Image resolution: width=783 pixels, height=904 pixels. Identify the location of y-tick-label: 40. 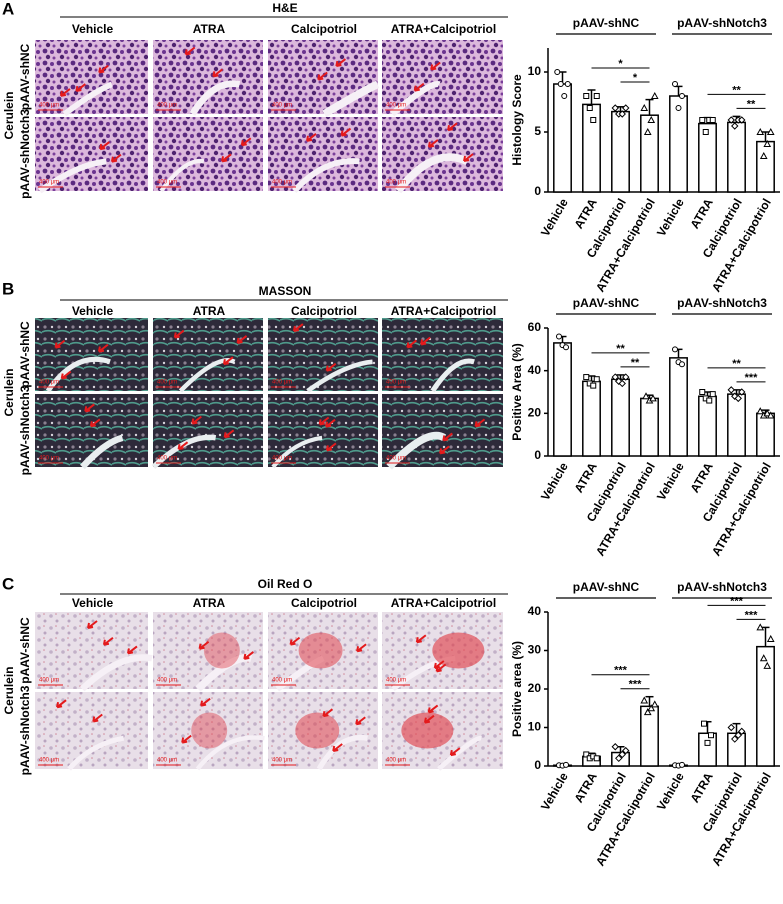
(535, 370).